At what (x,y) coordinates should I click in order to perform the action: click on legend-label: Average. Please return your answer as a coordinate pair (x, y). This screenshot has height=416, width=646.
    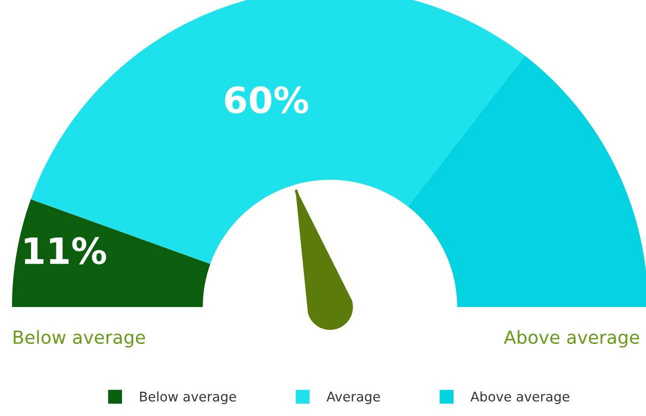
    Looking at the image, I should click on (353, 398).